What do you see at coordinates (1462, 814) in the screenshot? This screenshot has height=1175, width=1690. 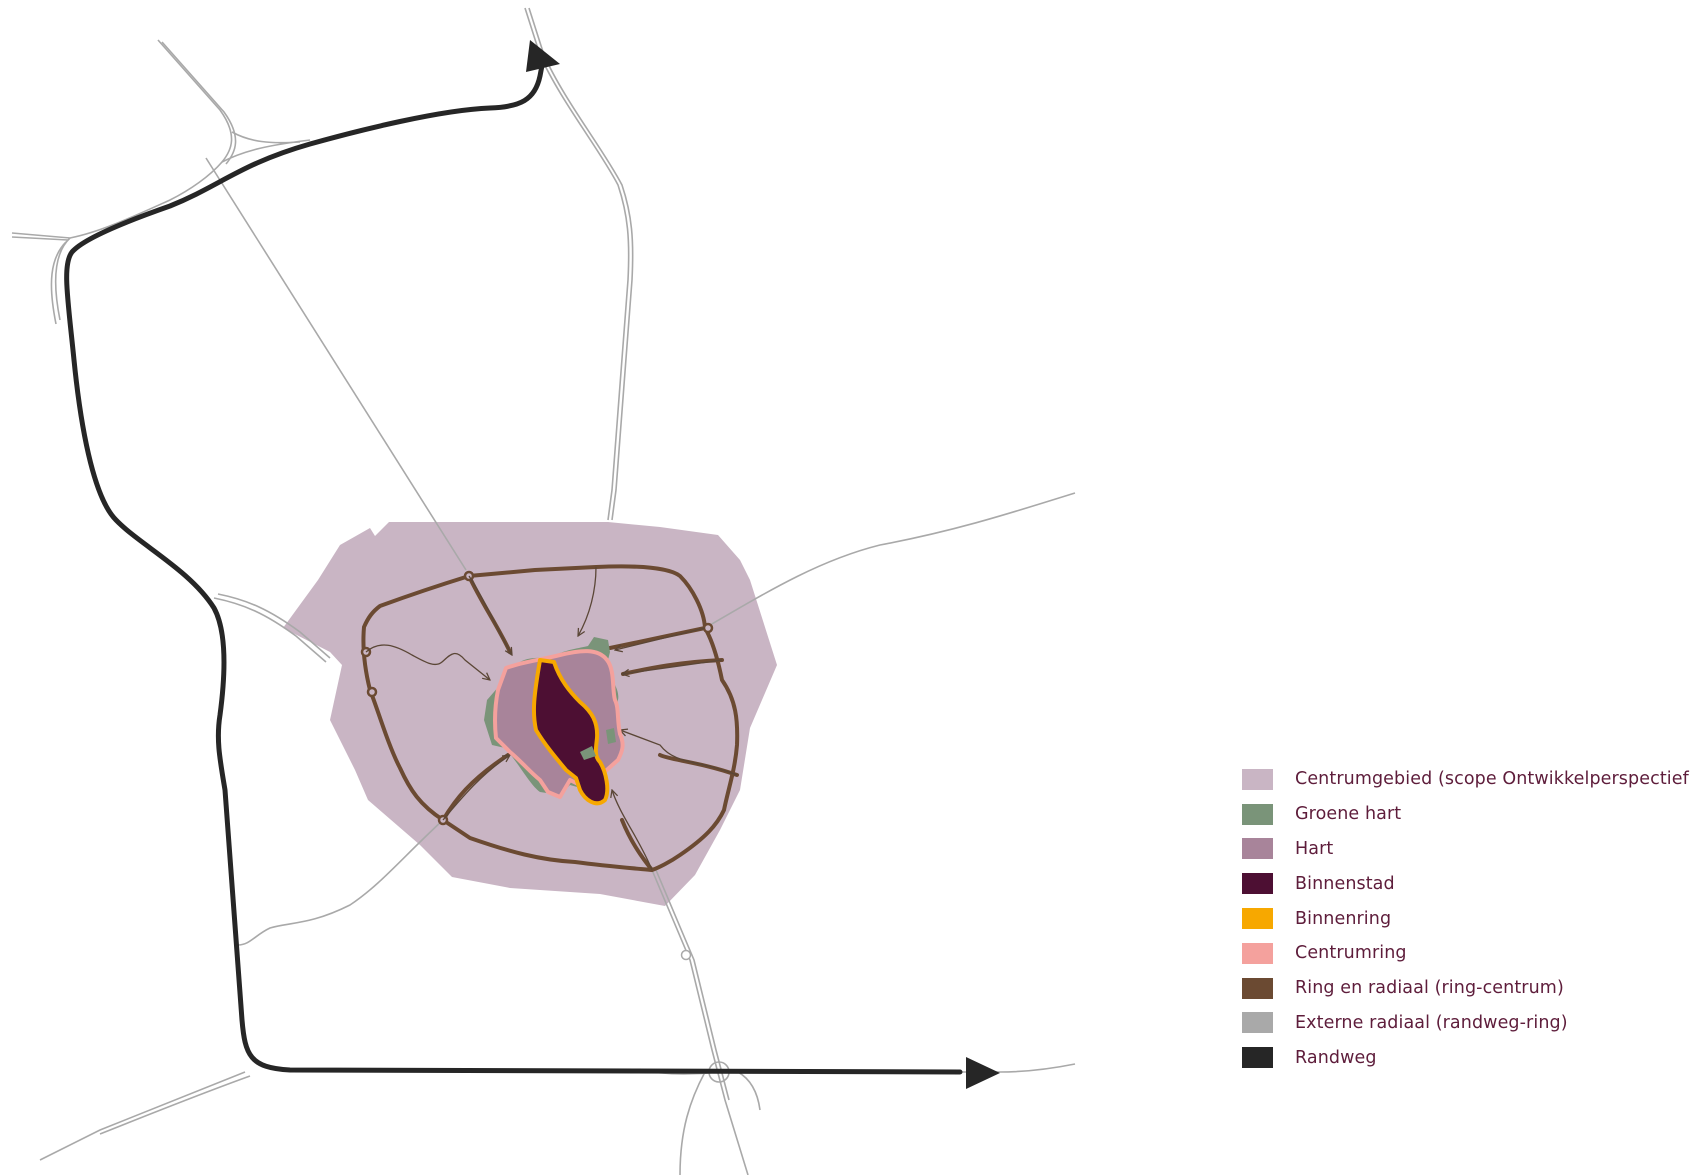 I see `legend-item-groene-hart: Groene hart` at bounding box center [1462, 814].